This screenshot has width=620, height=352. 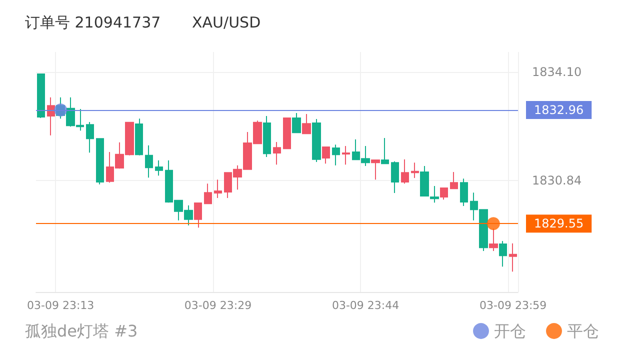 What do you see at coordinates (93, 23) in the screenshot?
I see `chart-title: 订单号 210941737` at bounding box center [93, 23].